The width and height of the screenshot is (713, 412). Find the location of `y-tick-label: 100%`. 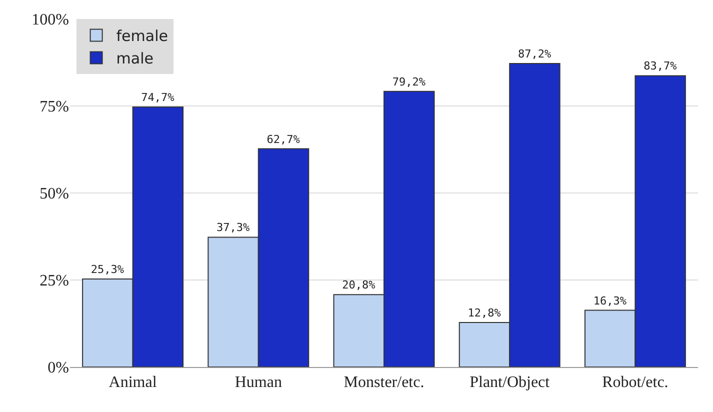

y-tick-label: 100% is located at coordinates (50, 20).